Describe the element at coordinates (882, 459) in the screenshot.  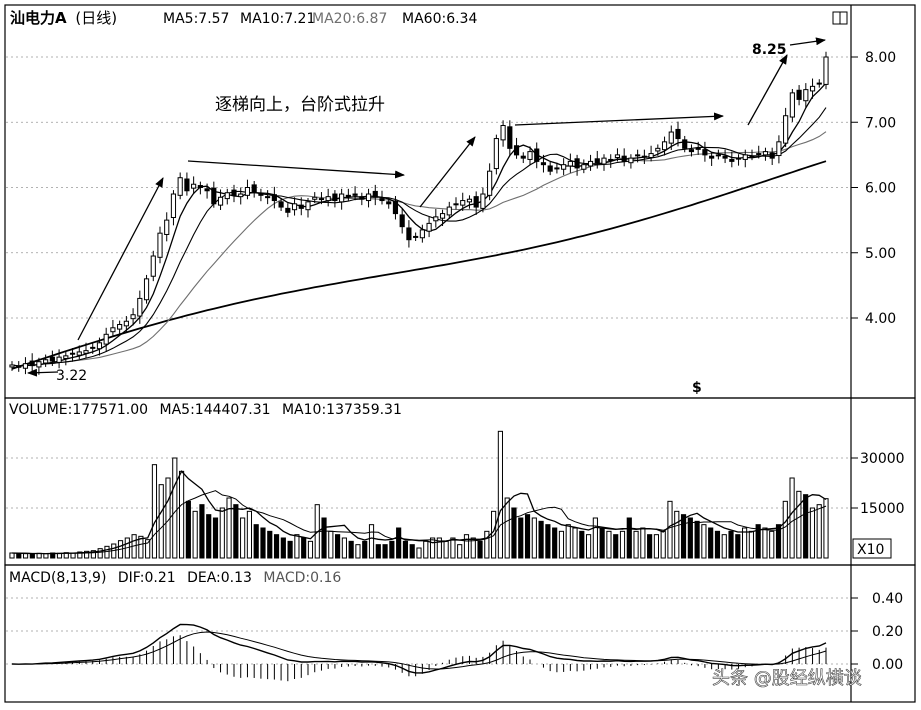
I see `volume-tick-label: 30000` at that location.